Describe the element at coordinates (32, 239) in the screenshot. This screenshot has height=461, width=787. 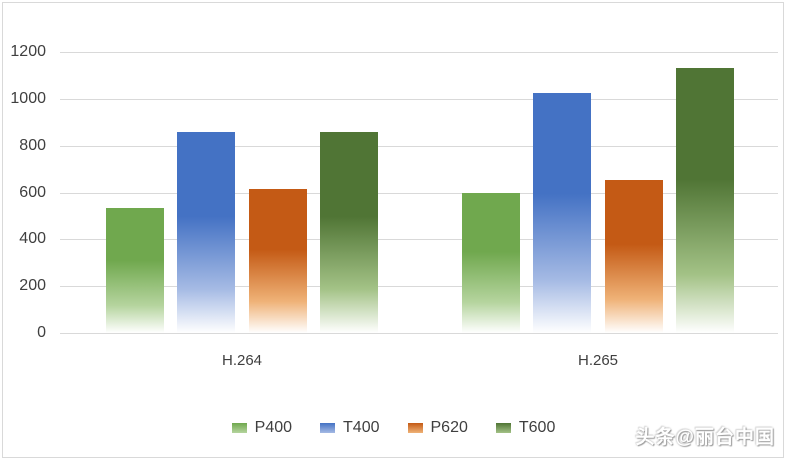
I see `y-tick-label: 400` at that location.